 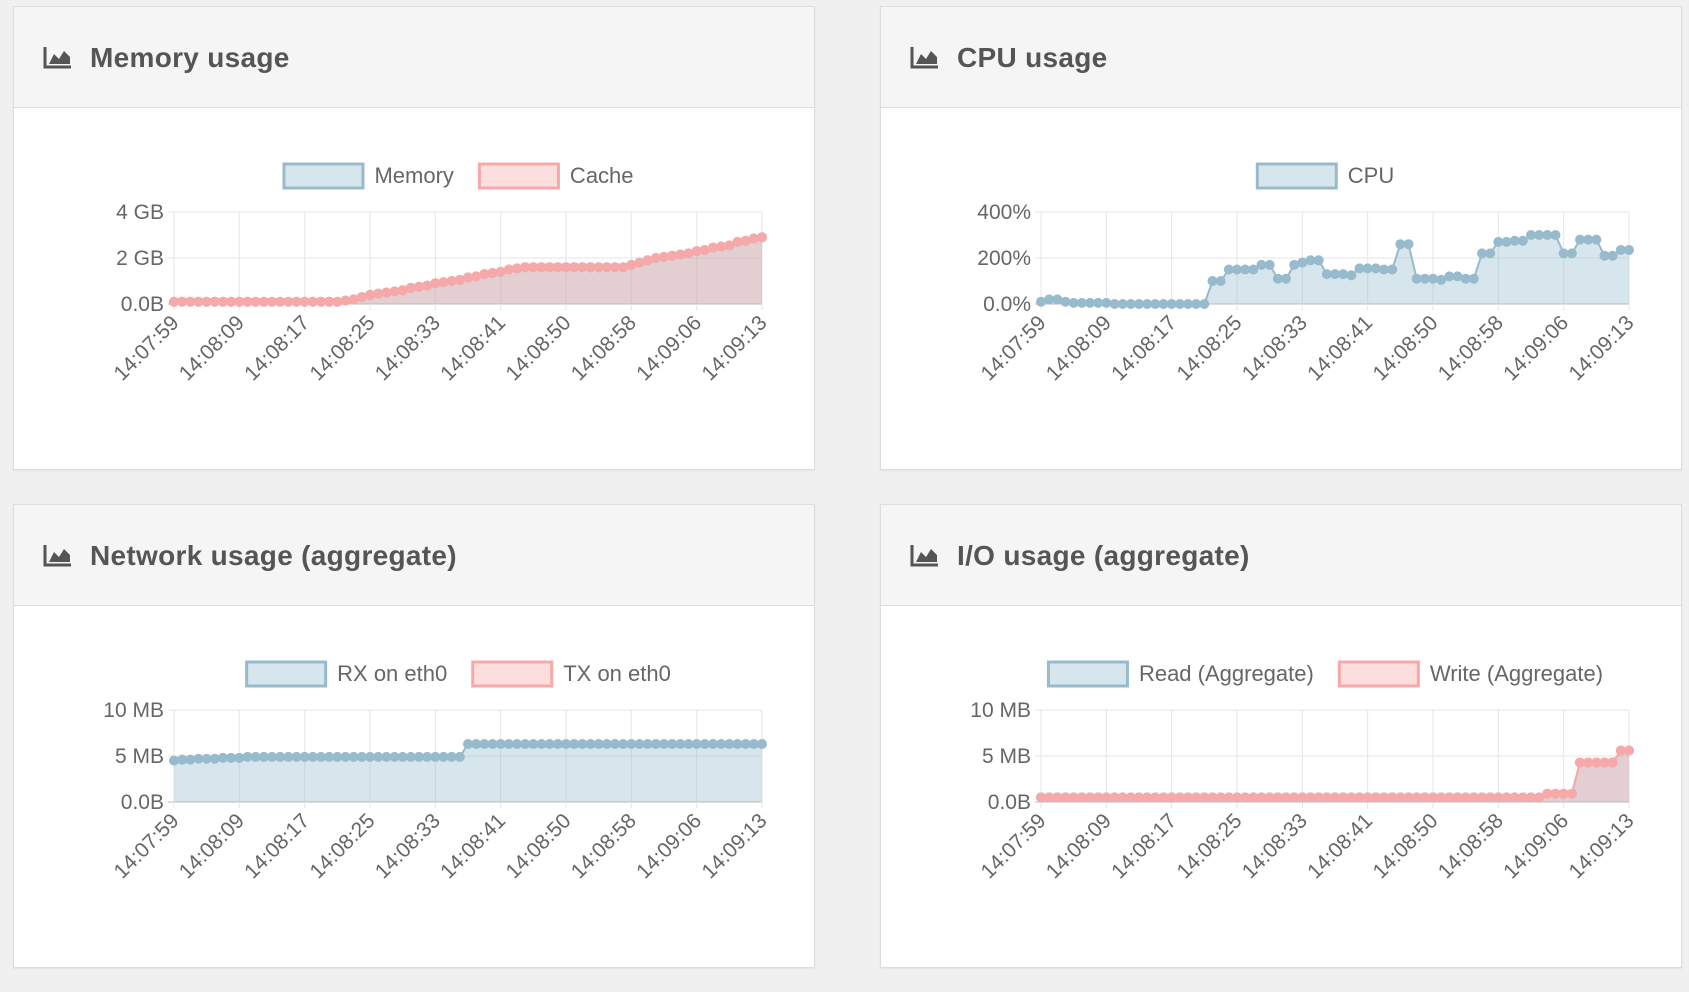 I want to click on legend-label: TX on eth0, so click(x=617, y=673).